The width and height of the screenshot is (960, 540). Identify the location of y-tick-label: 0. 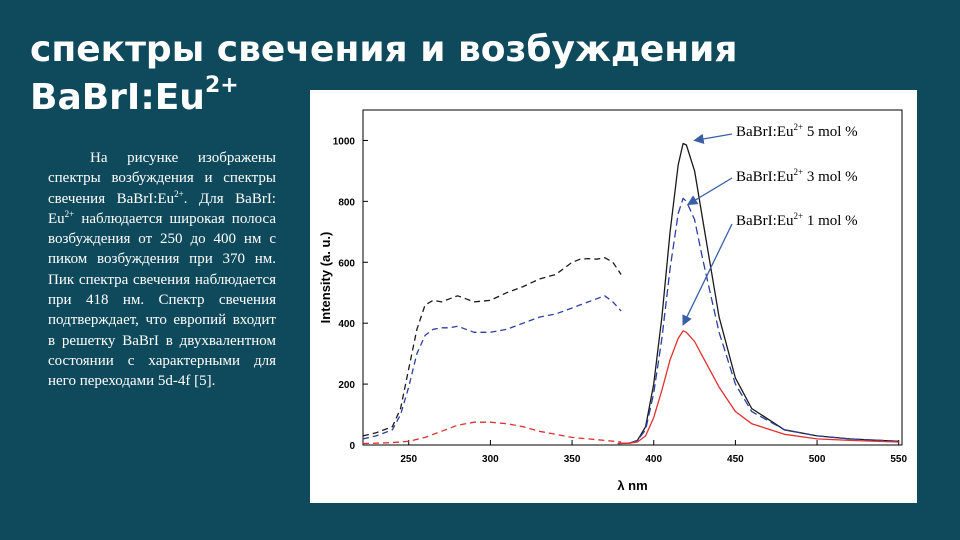
(352, 446).